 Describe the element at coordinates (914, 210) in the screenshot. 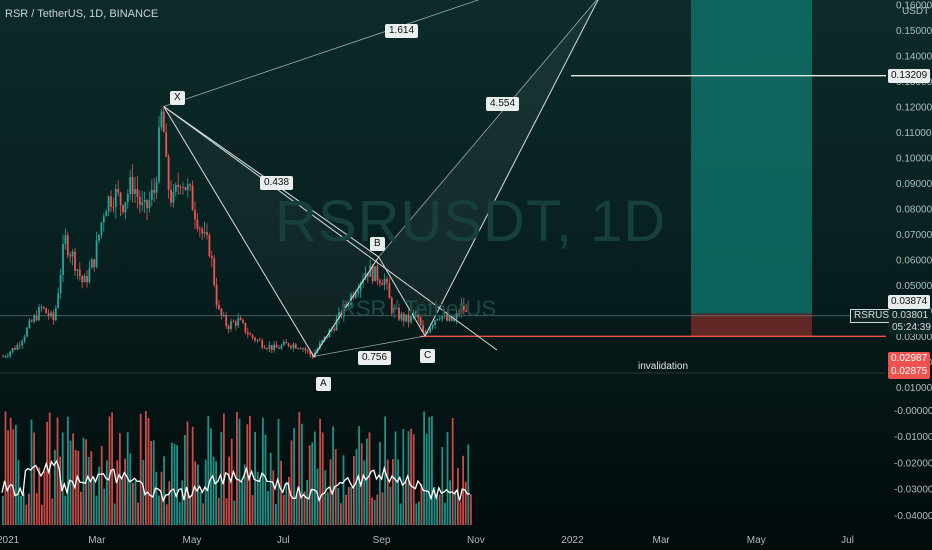

I see `price-axis-tick: 0.08000` at that location.